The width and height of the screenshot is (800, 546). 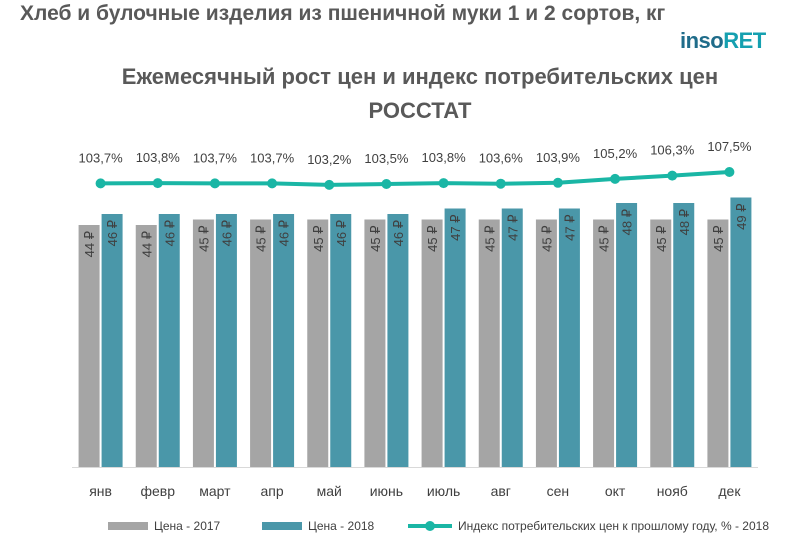 I want to click on legend-label-2017: Цена - 2017, so click(x=187, y=526).